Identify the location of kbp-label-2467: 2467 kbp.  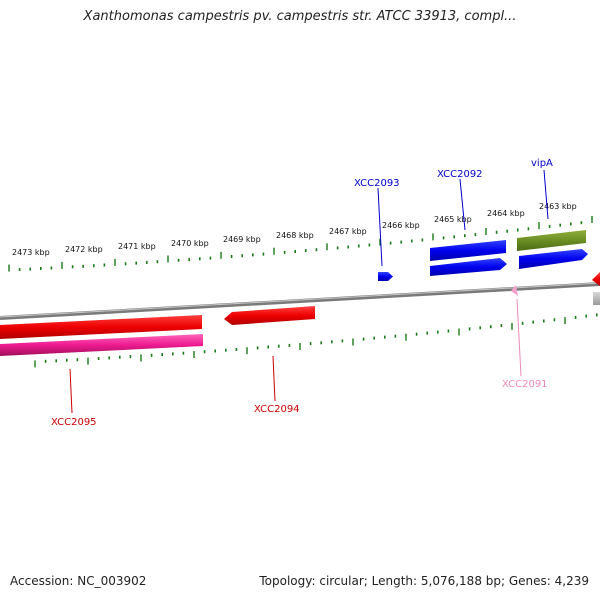
(348, 231).